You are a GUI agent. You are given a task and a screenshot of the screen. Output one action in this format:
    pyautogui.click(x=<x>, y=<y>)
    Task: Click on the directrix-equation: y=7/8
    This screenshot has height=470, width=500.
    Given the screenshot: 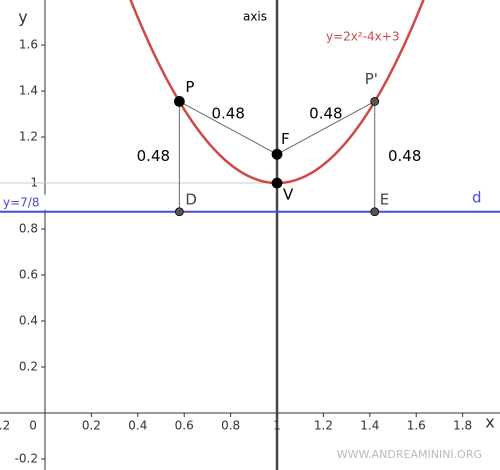 What is the action you would take?
    pyautogui.click(x=21, y=202)
    